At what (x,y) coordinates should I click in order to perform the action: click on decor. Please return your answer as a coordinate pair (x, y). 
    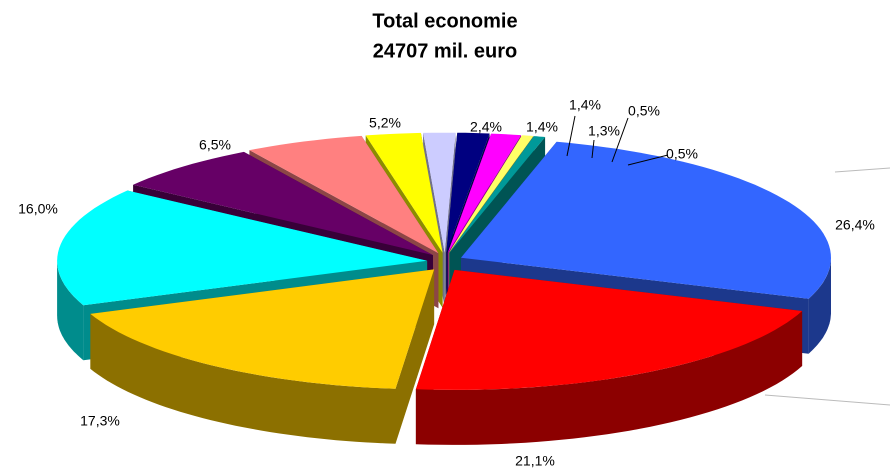
    Looking at the image, I should click on (827, 286).